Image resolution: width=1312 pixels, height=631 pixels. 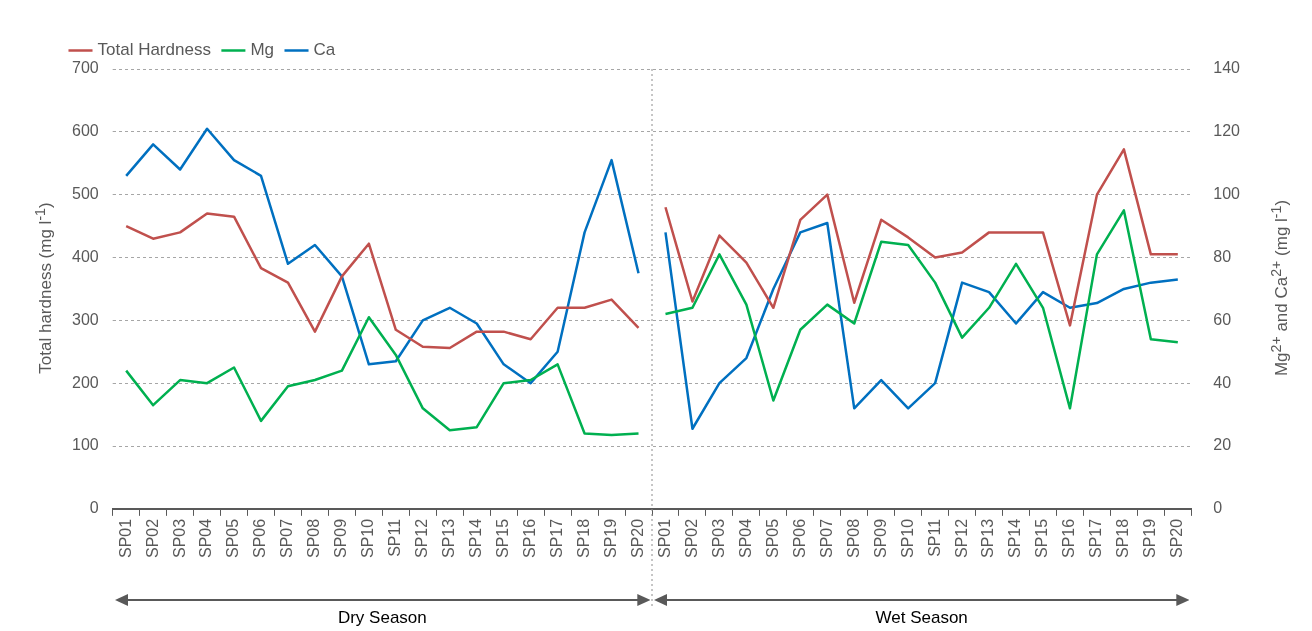 What do you see at coordinates (85, 382) in the screenshot?
I see `y-tick-label: 200` at bounding box center [85, 382].